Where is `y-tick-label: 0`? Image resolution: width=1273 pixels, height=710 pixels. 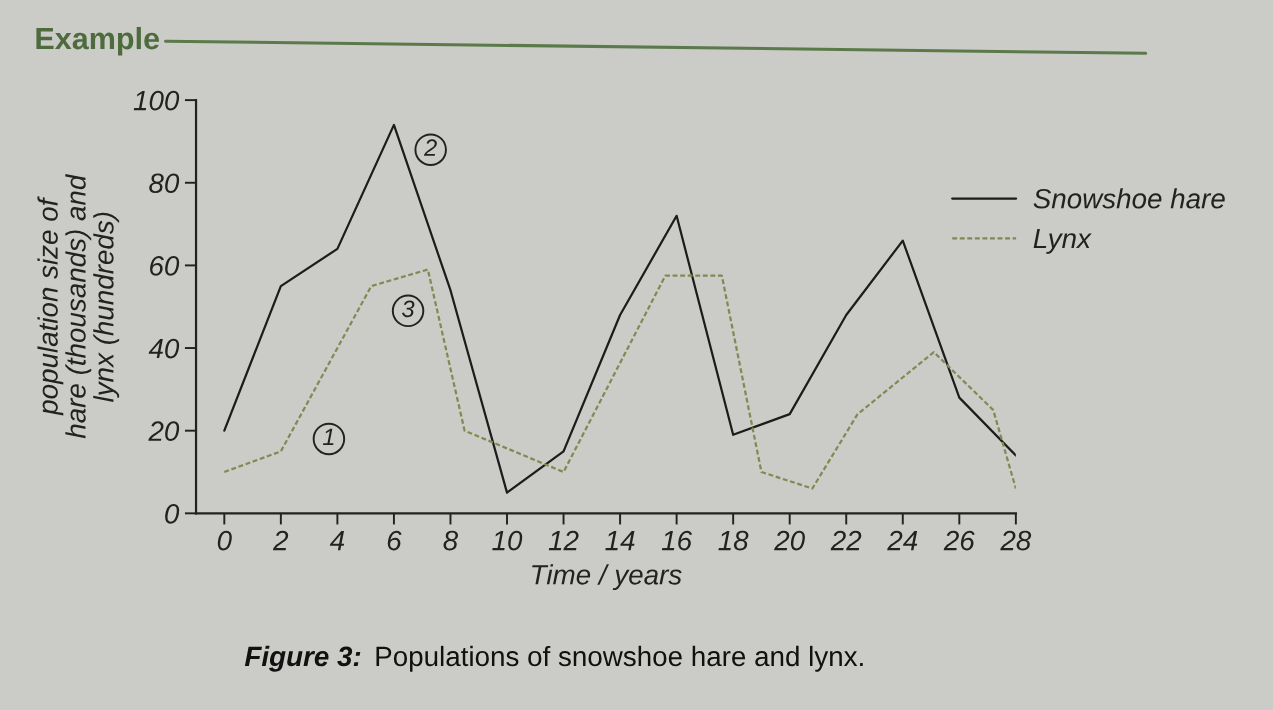 y-tick-label: 0 is located at coordinates (172, 514).